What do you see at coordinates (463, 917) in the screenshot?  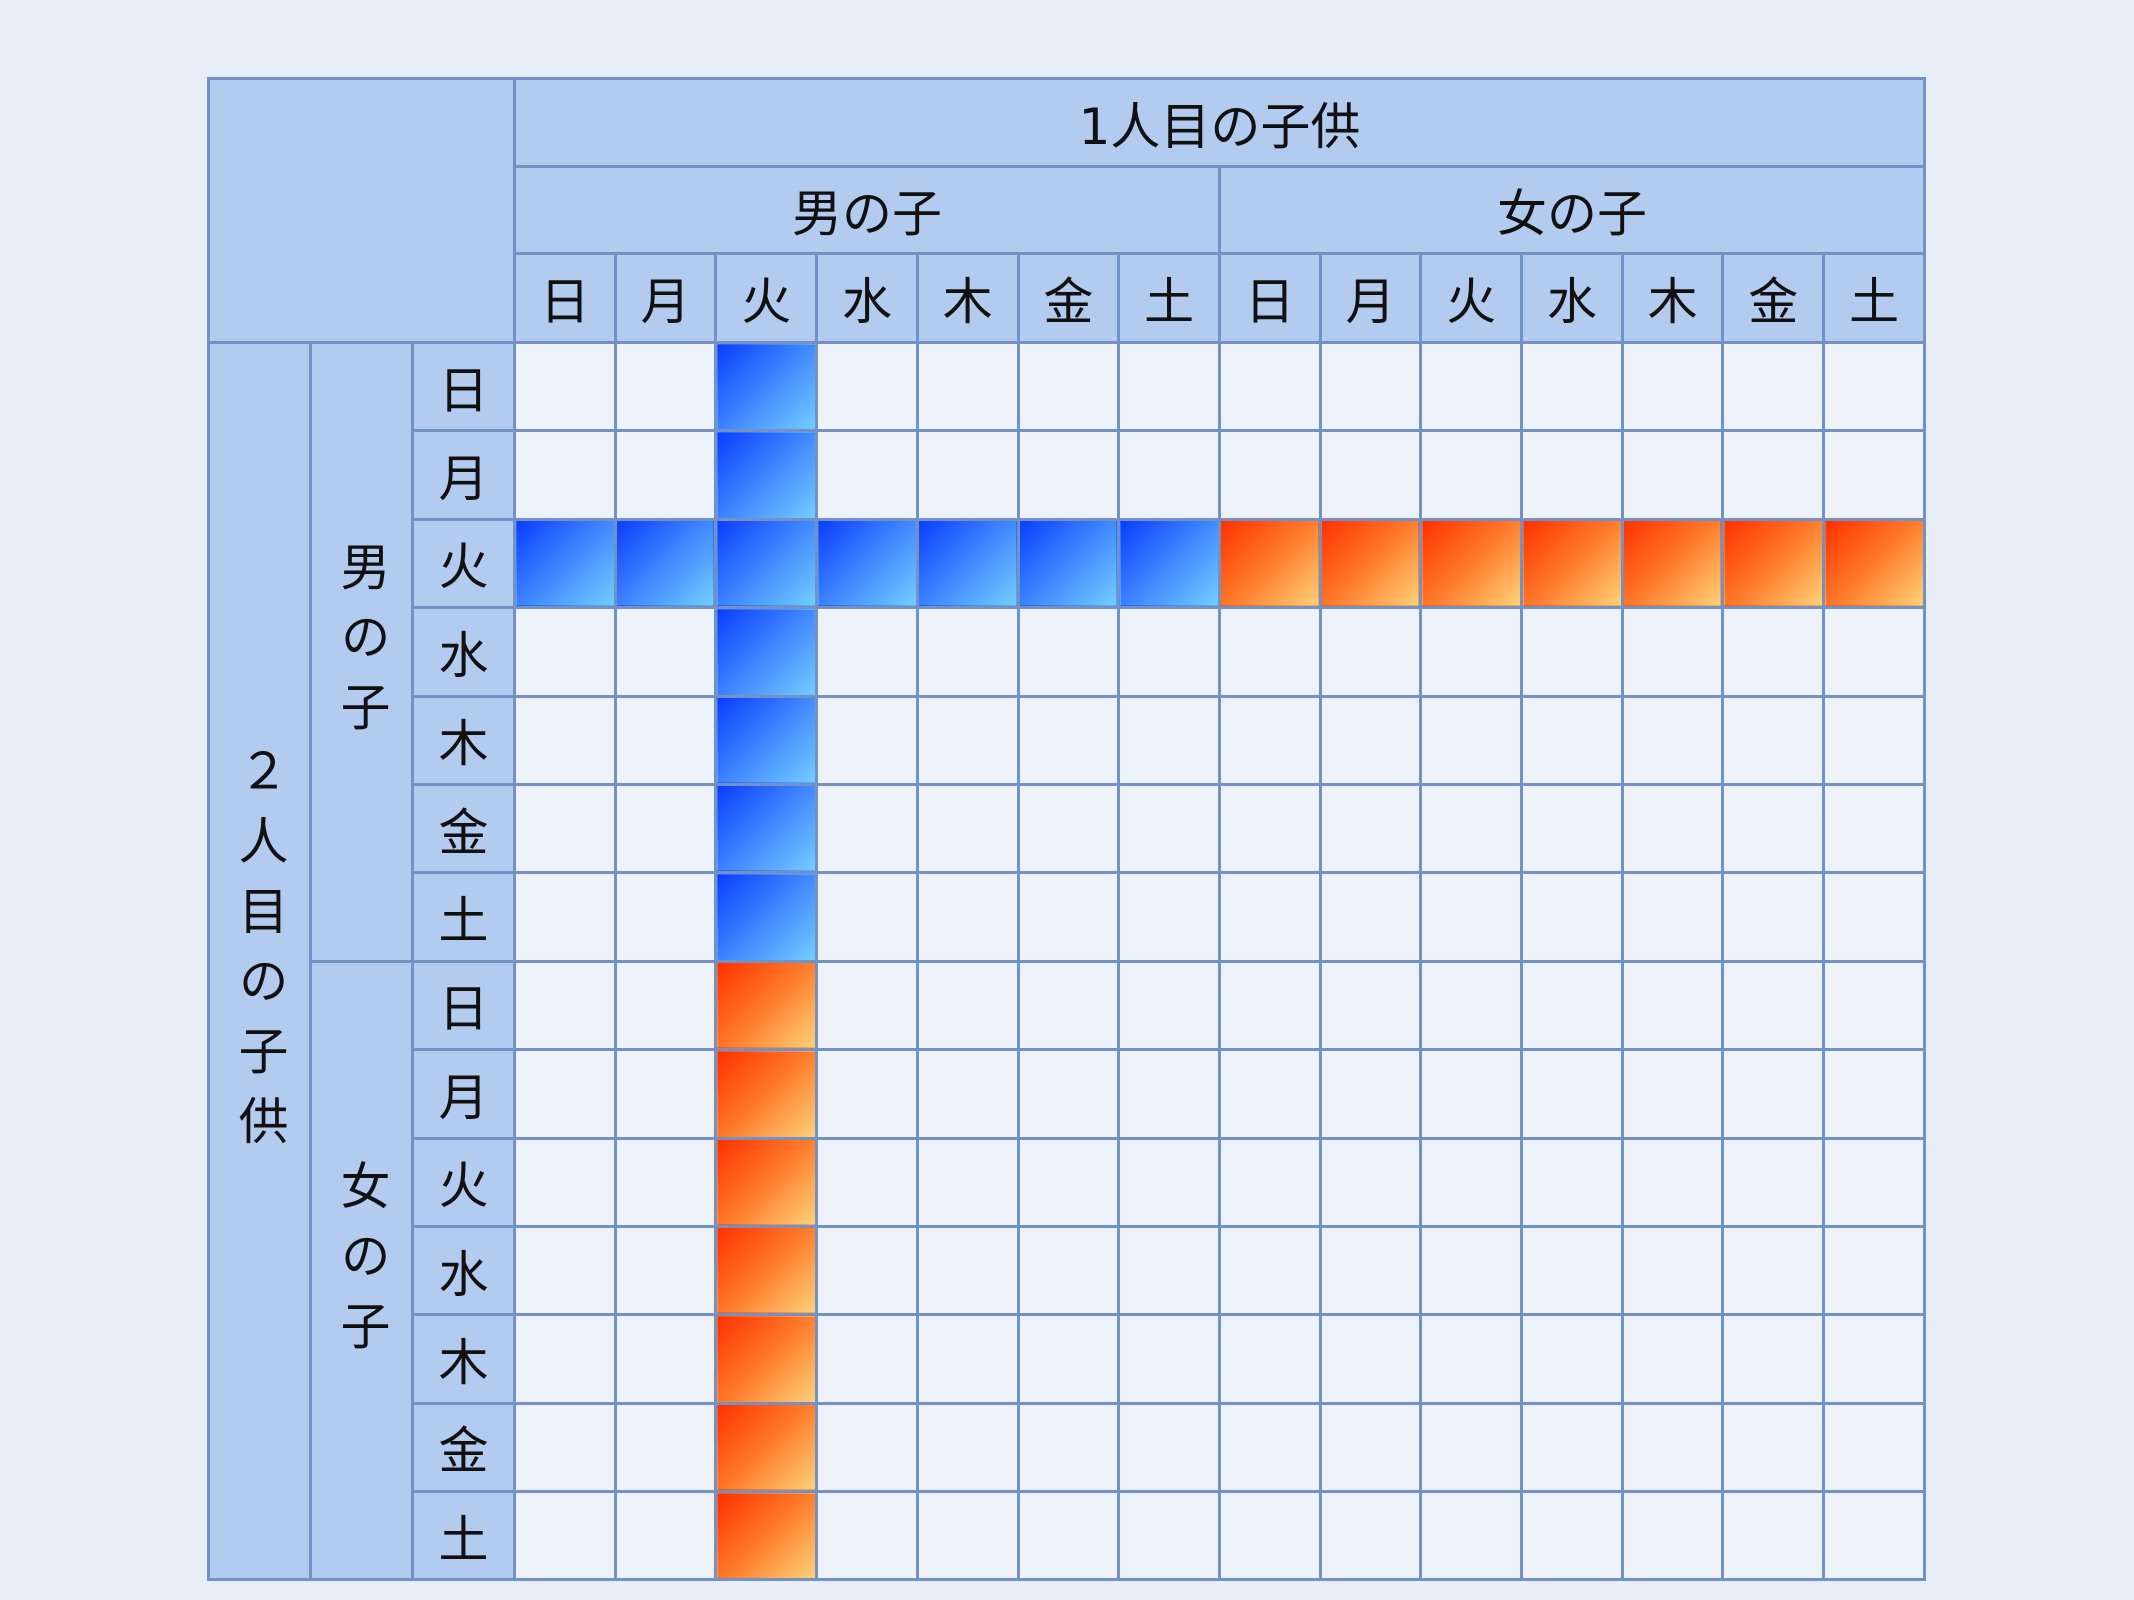 I see `row-day-header: 土` at bounding box center [463, 917].